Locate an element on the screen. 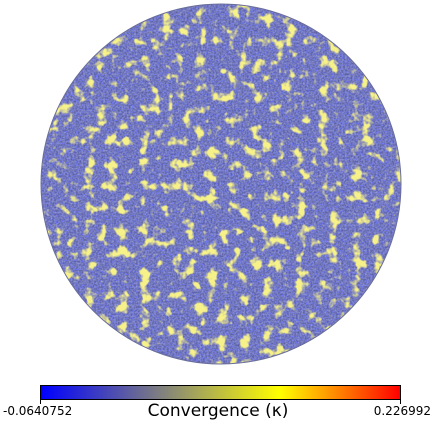 The height and width of the screenshot is (426, 436). colorbar-max-label: 0.226992 is located at coordinates (402, 411).